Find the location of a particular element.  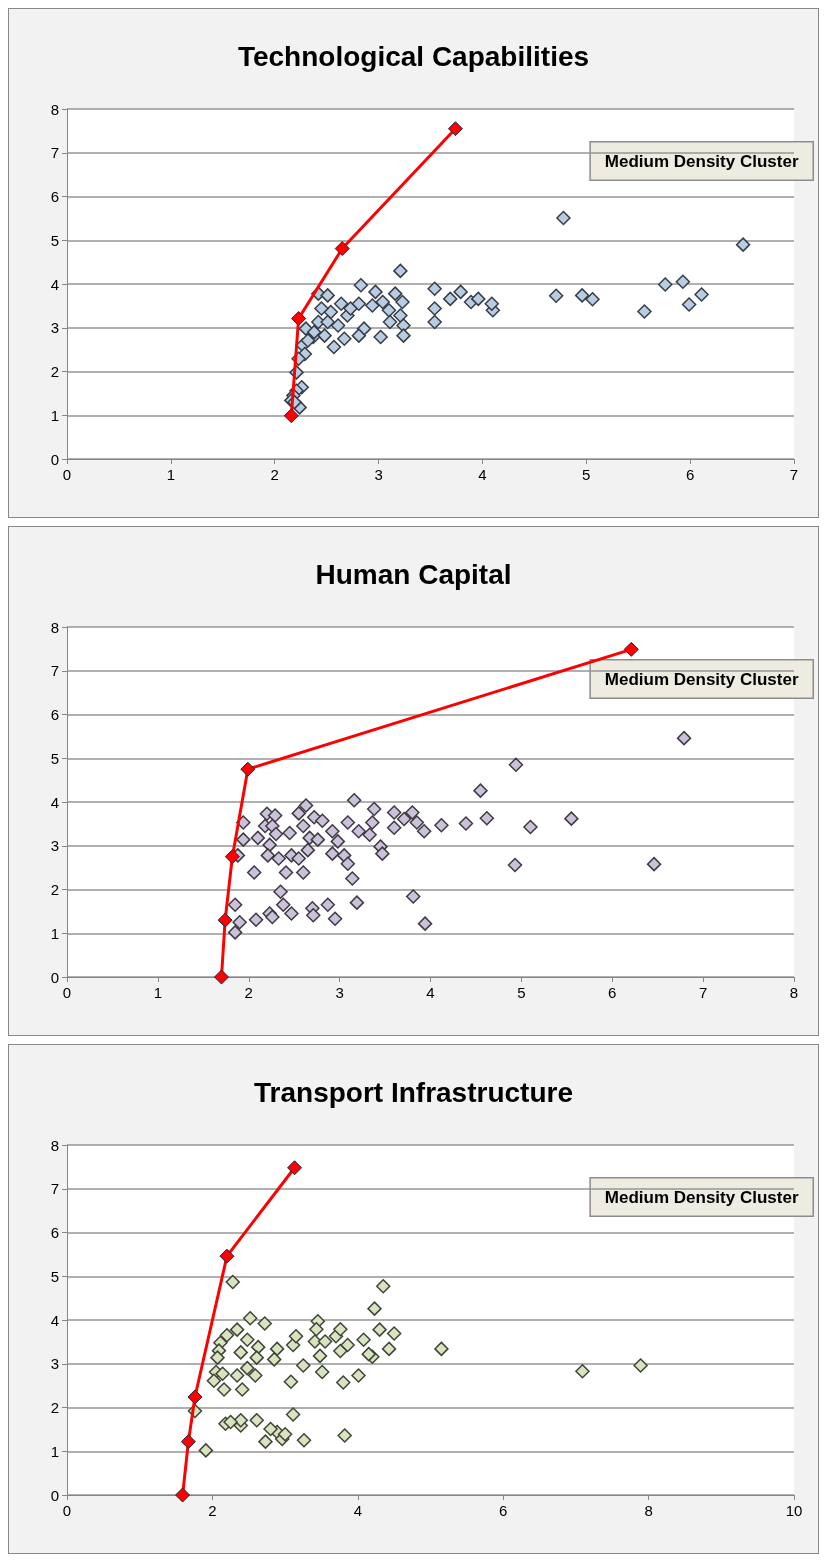

chart-title: Technological Capabilities is located at coordinates (413, 56).